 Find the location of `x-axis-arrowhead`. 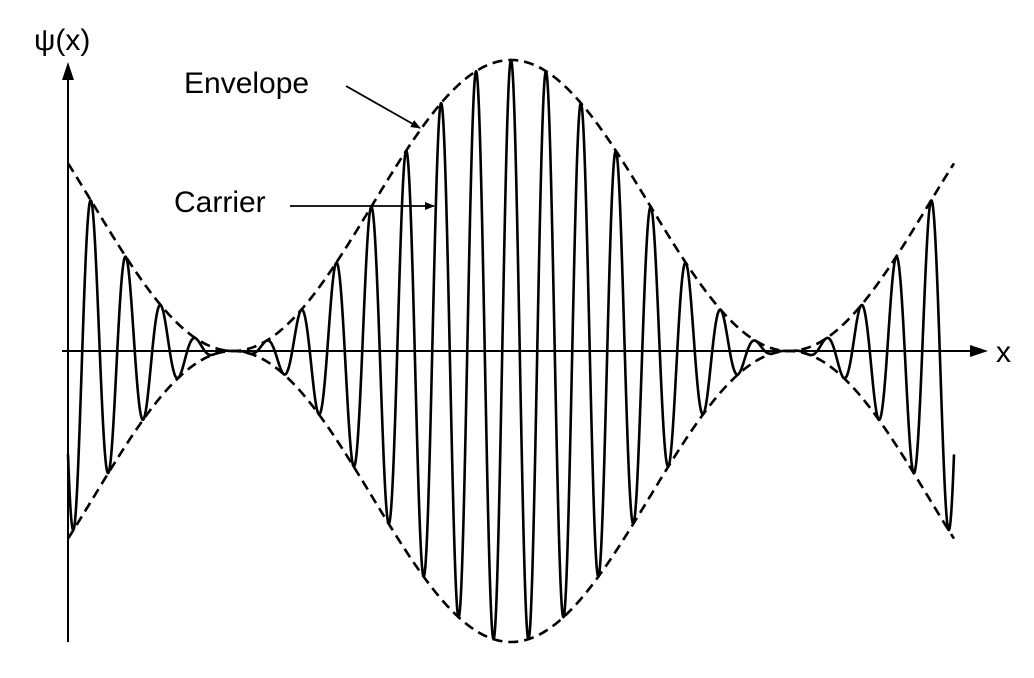

x-axis-arrowhead is located at coordinates (979, 351).